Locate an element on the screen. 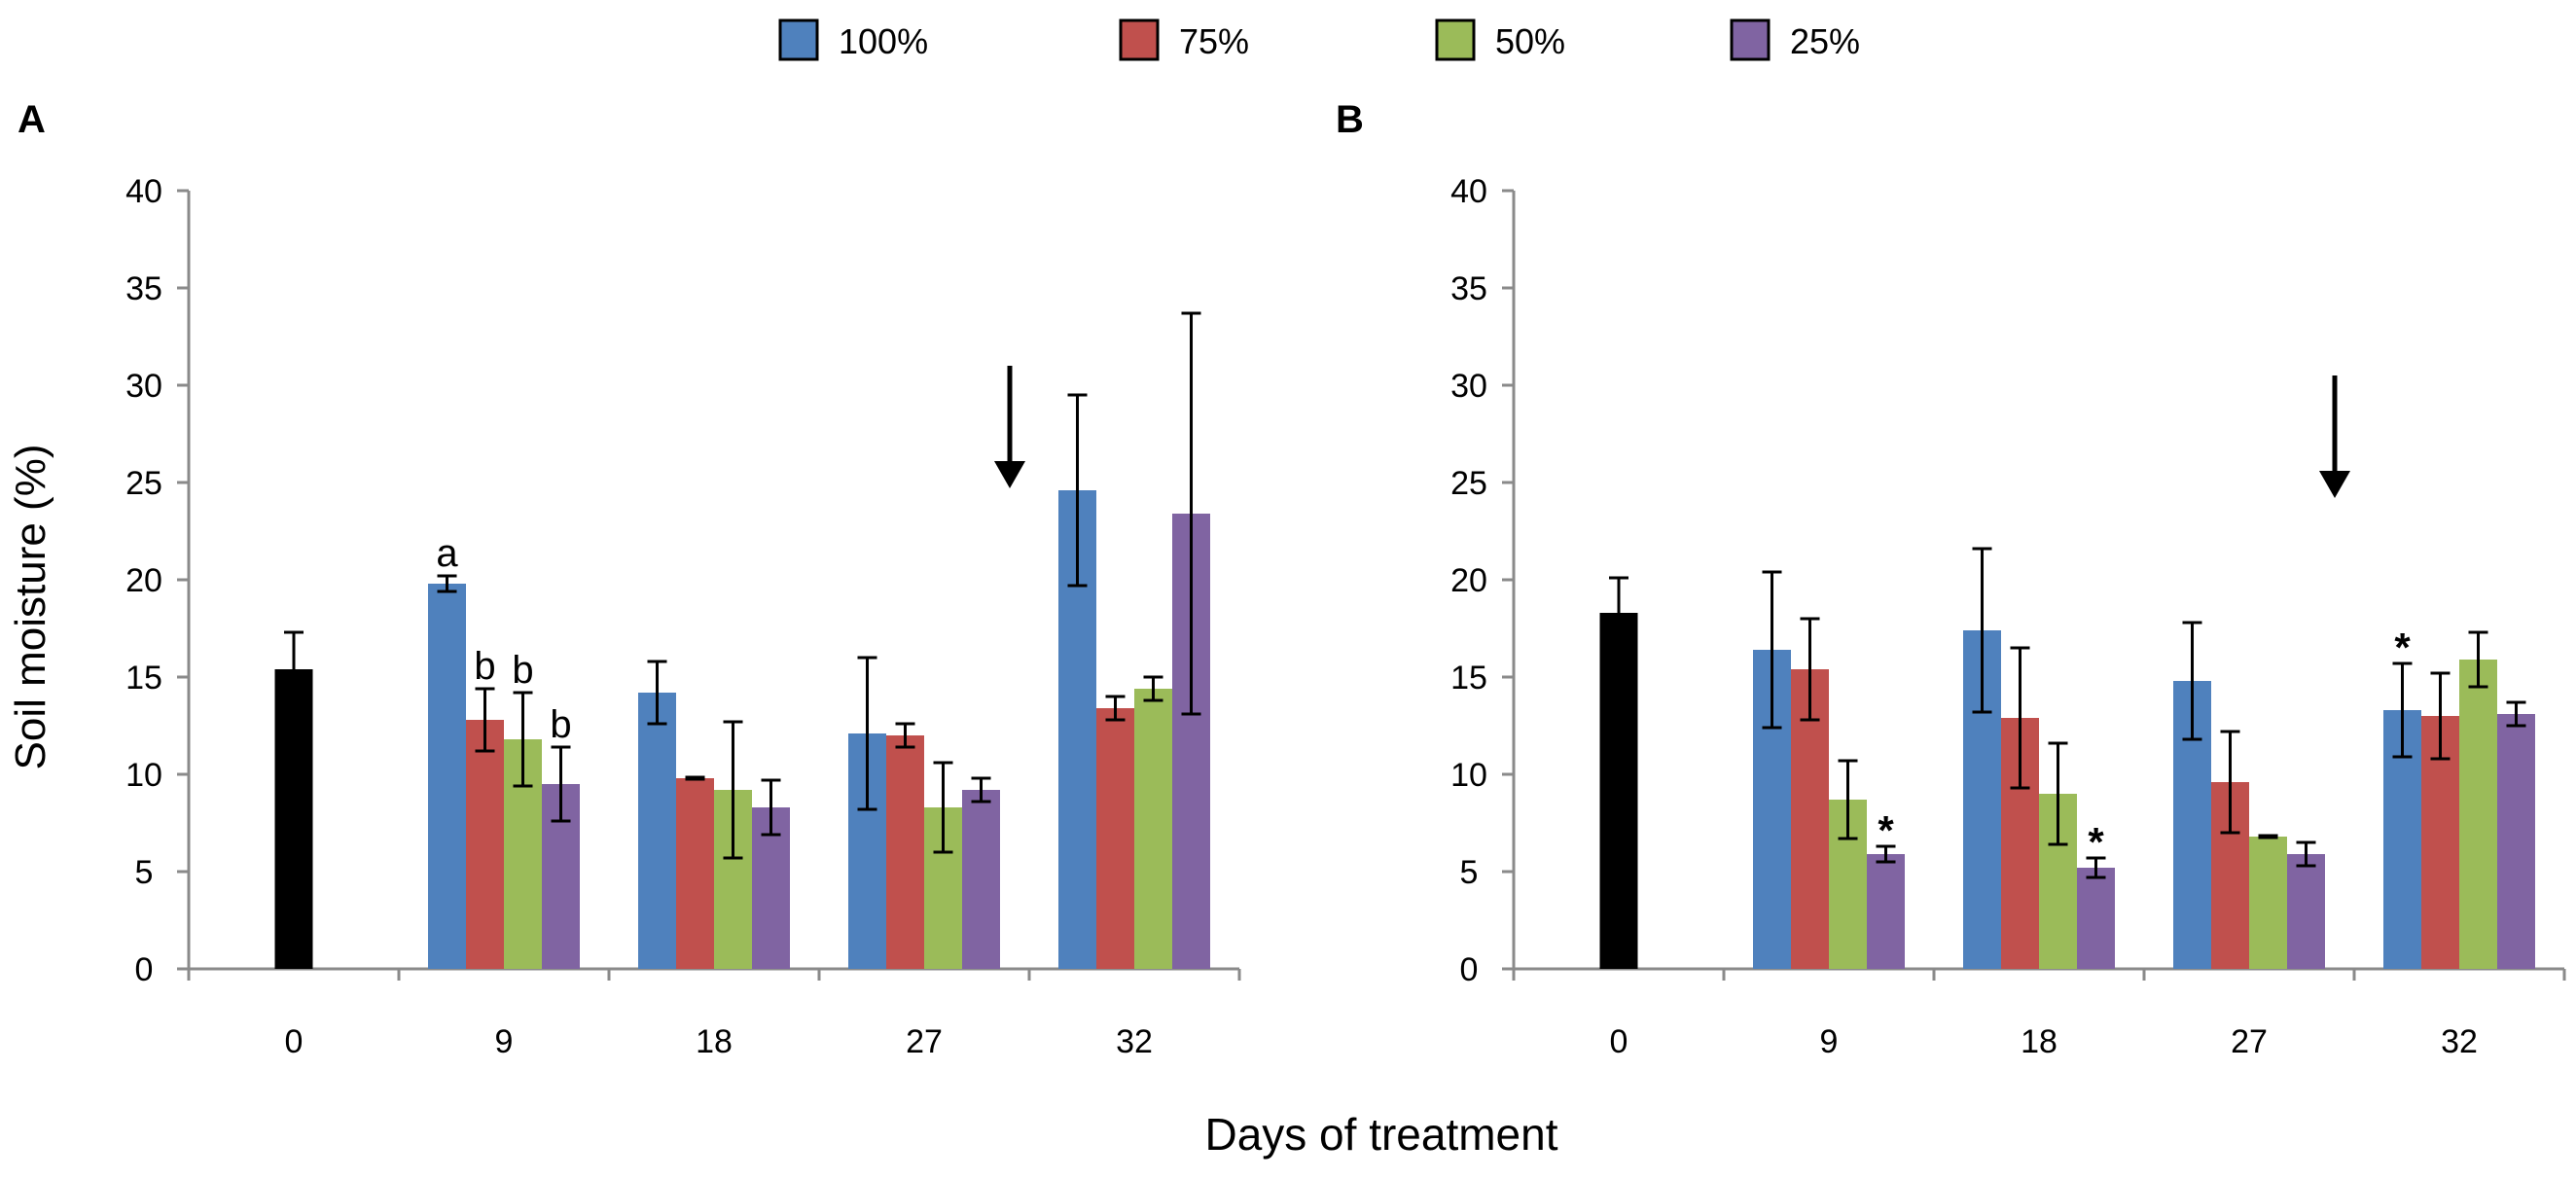  panel-label-B: B is located at coordinates (1350, 120).